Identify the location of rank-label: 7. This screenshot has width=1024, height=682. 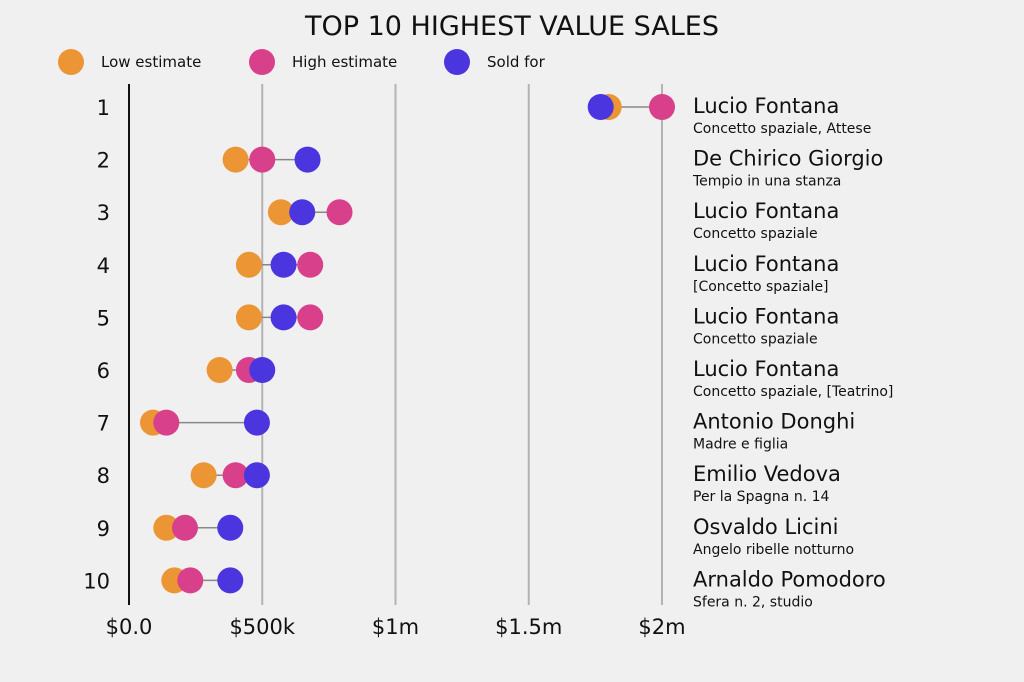
(103, 424).